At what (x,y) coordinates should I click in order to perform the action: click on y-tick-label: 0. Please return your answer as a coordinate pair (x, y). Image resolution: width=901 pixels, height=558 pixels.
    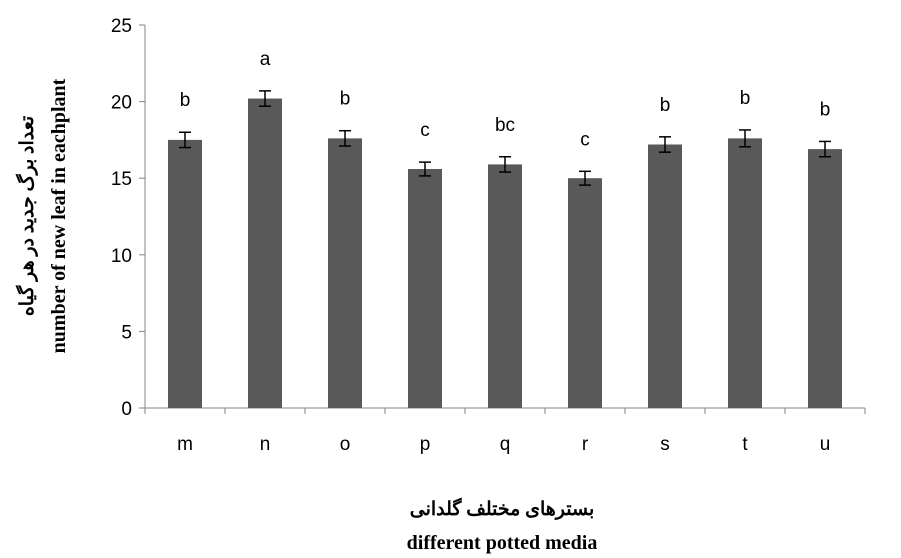
    Looking at the image, I should click on (126, 409).